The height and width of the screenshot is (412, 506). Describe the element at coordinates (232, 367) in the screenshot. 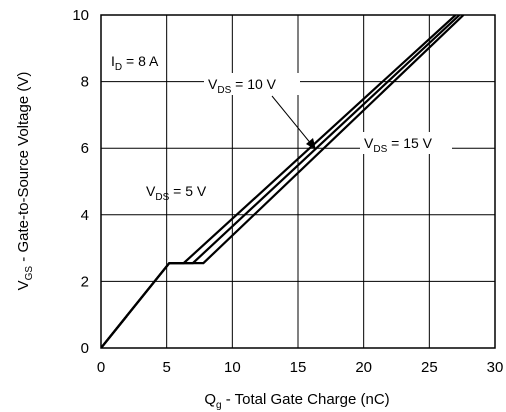

I see `x-tick-label: 10` at that location.